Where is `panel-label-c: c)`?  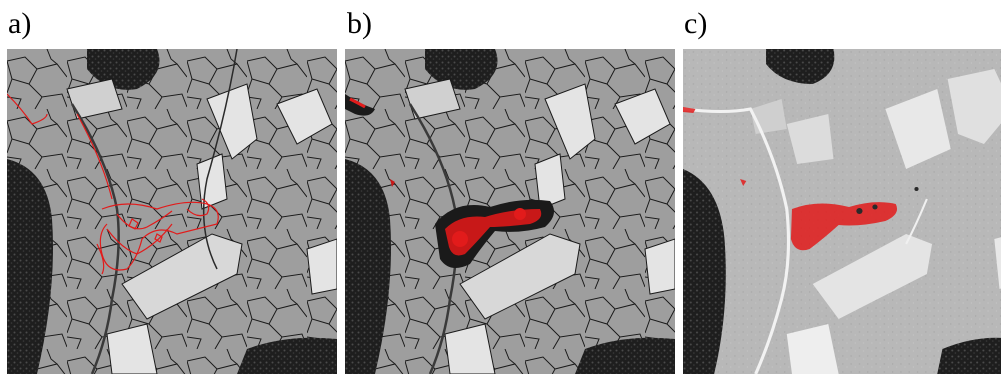
panel-label-c: c) is located at coordinates (696, 23).